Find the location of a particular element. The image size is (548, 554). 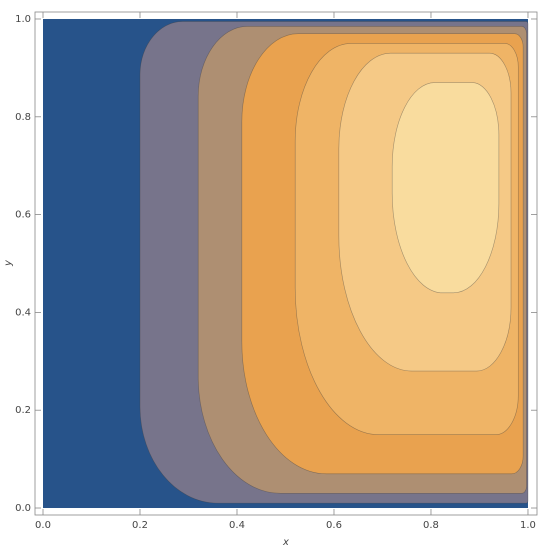

x-tick-label: 0.4 is located at coordinates (237, 525).